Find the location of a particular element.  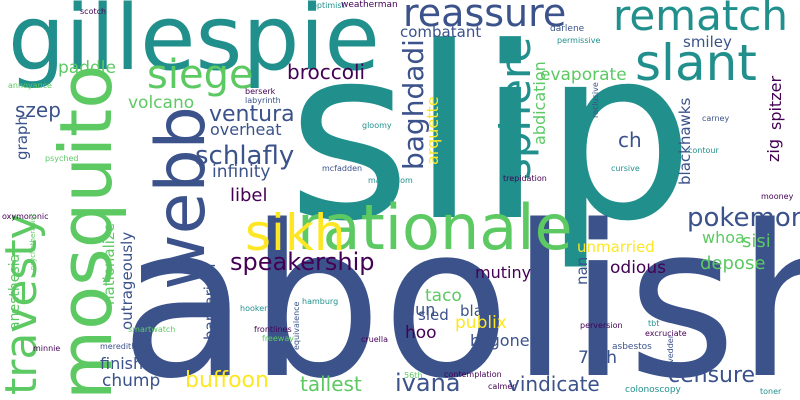

word-pokemon: pokemon is located at coordinates (743, 218).